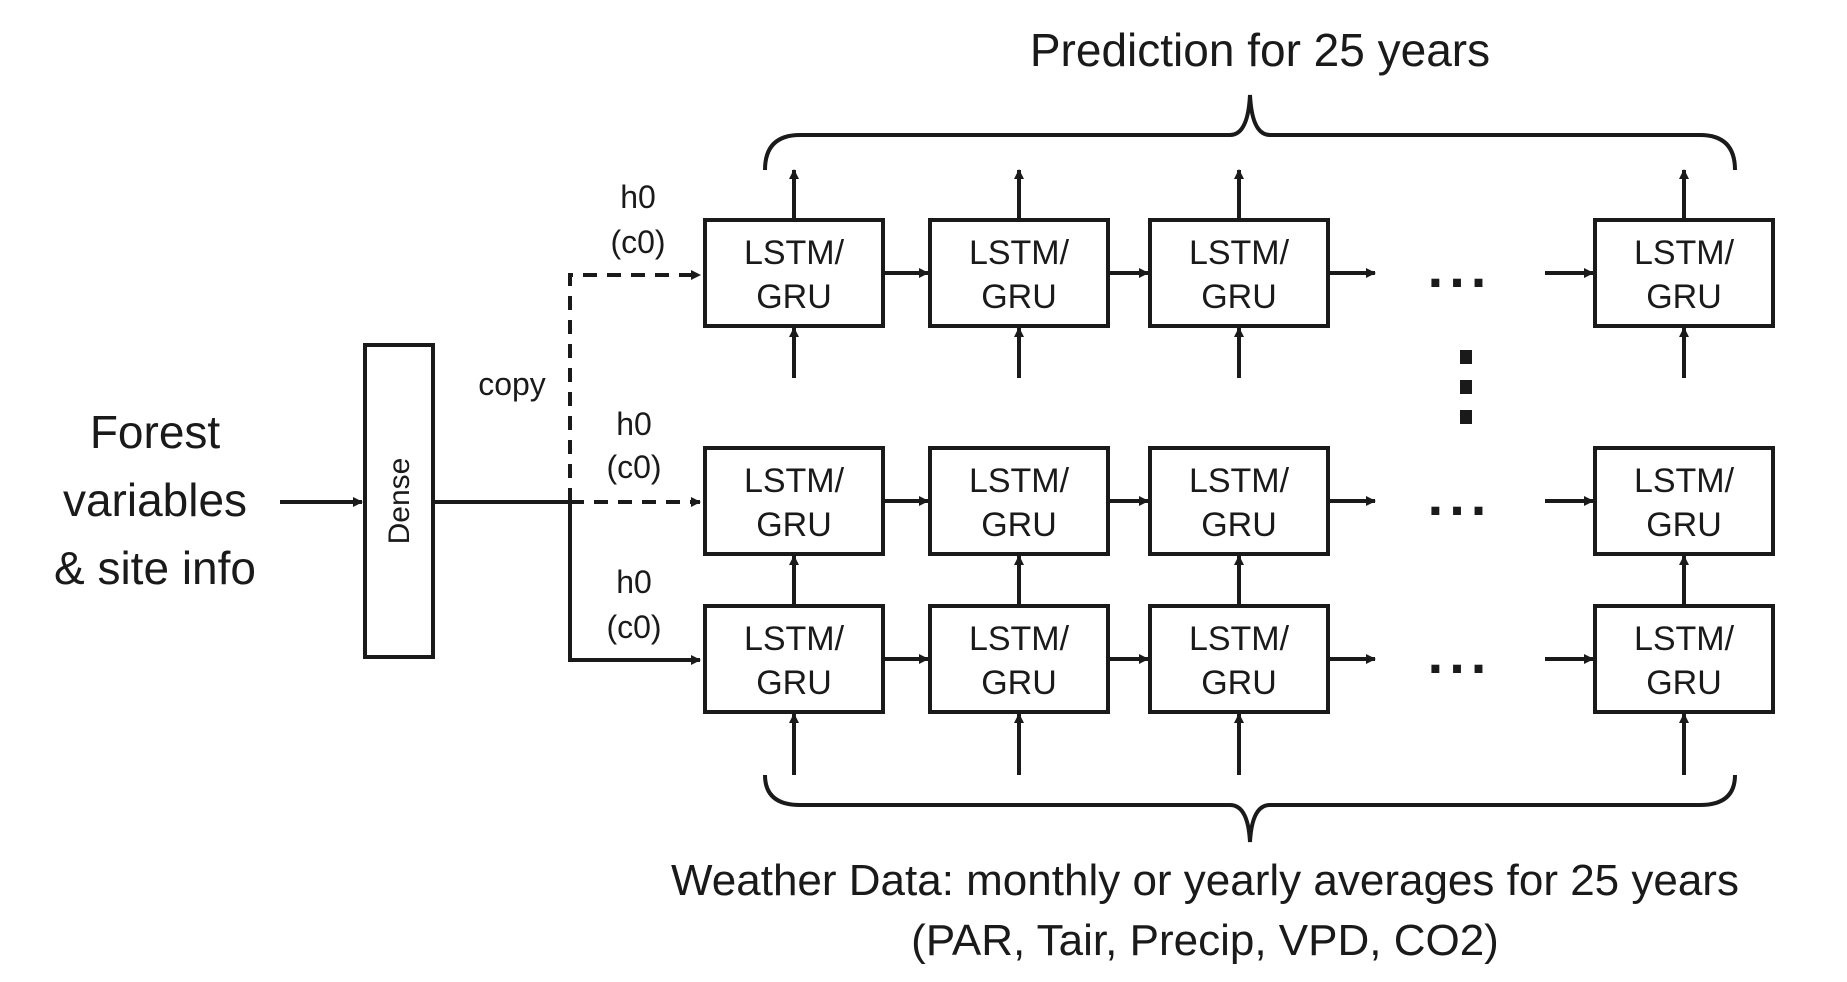 Image resolution: width=1847 pixels, height=982 pixels. I want to click on input-label-line1: Forest, so click(155, 432).